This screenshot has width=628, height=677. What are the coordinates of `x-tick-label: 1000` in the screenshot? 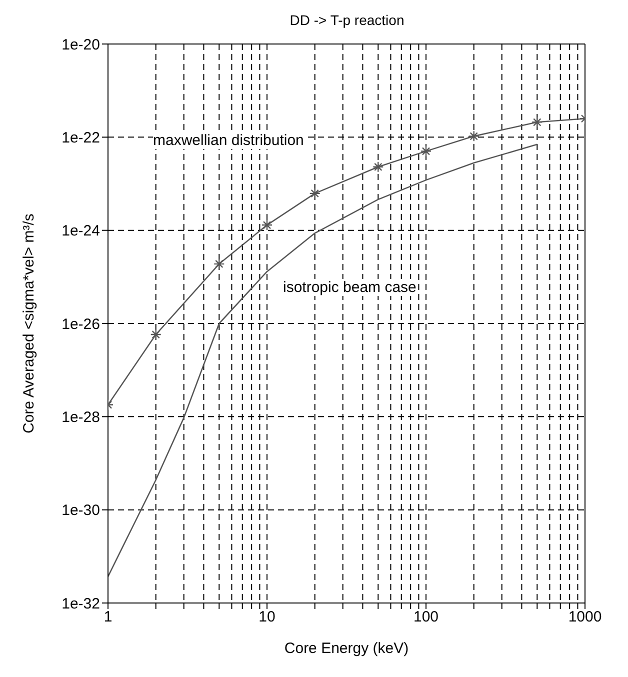 It's located at (585, 617).